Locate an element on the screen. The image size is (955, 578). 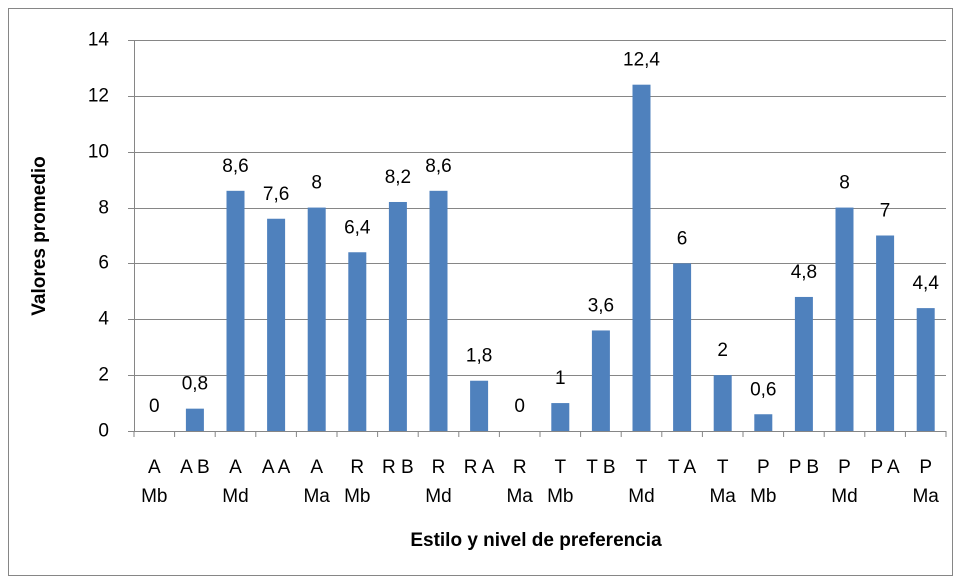
x-tick-label: T B is located at coordinates (600, 467).